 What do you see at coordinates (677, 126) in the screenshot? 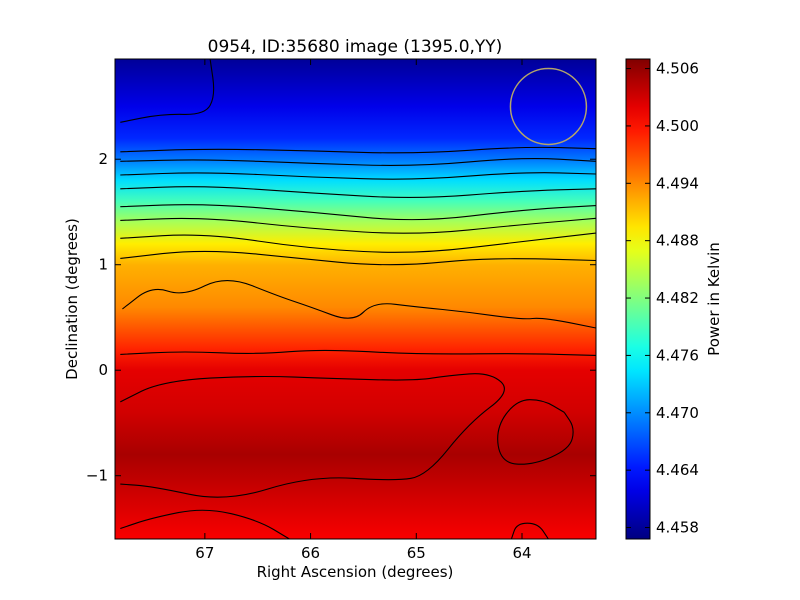
I see `colorbar-tick-label: 4.500` at bounding box center [677, 126].